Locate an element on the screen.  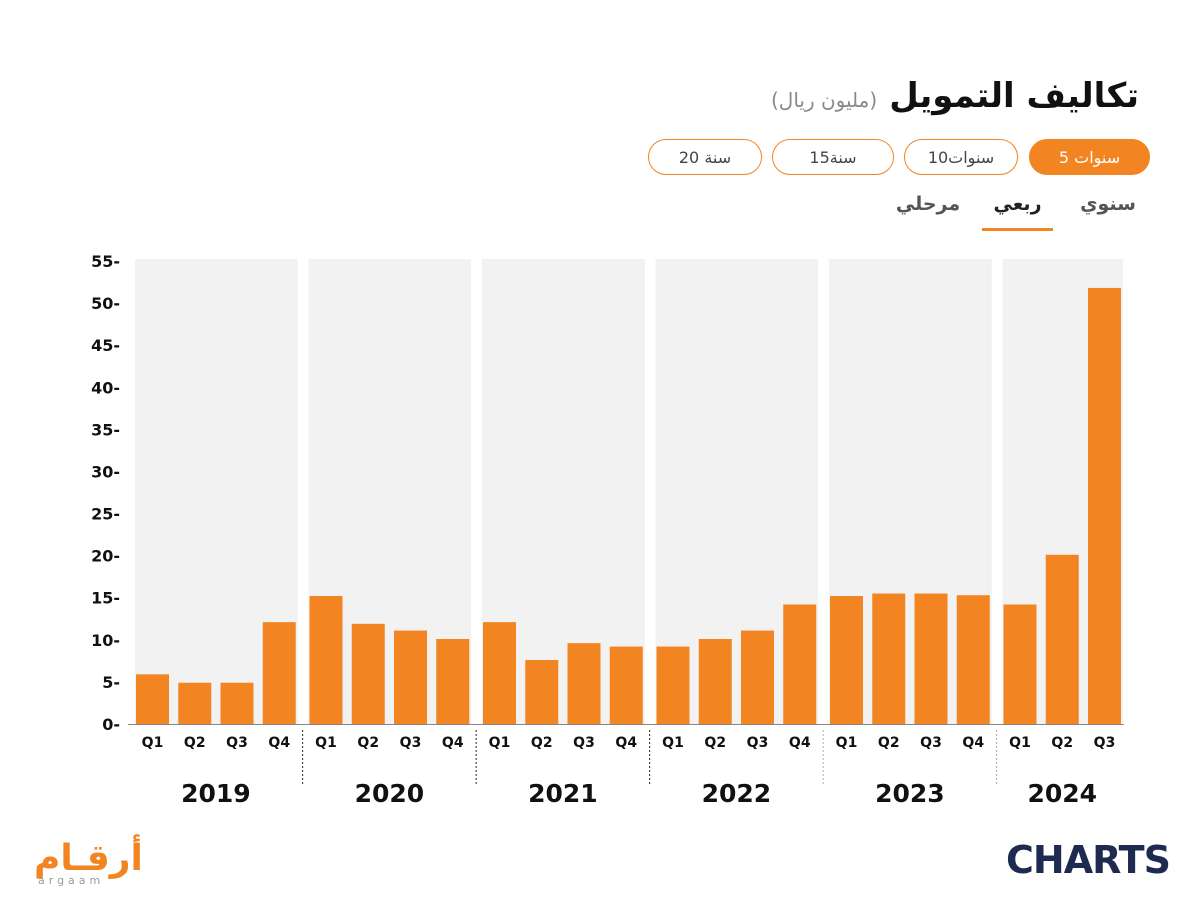
y-tick-label: 55- is located at coordinates (105, 261).